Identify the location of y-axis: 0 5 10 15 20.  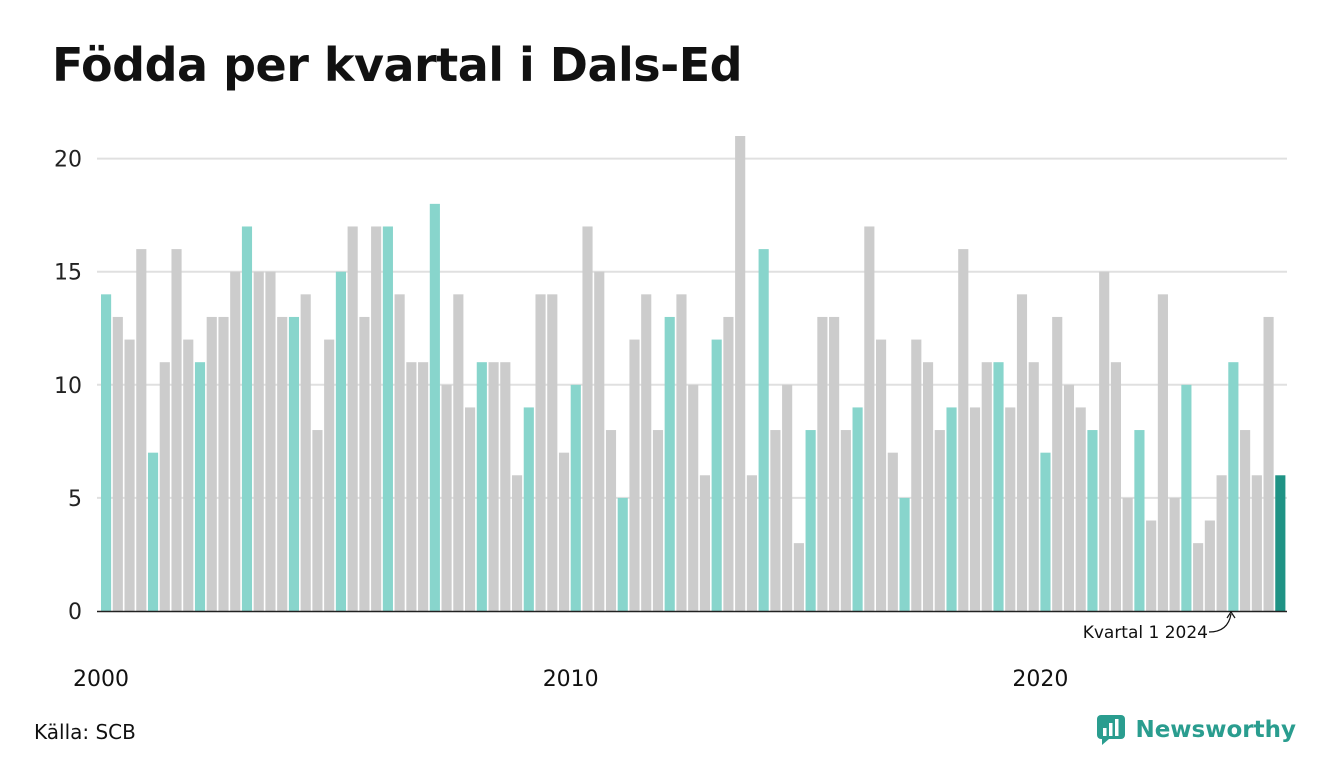
(68, 386).